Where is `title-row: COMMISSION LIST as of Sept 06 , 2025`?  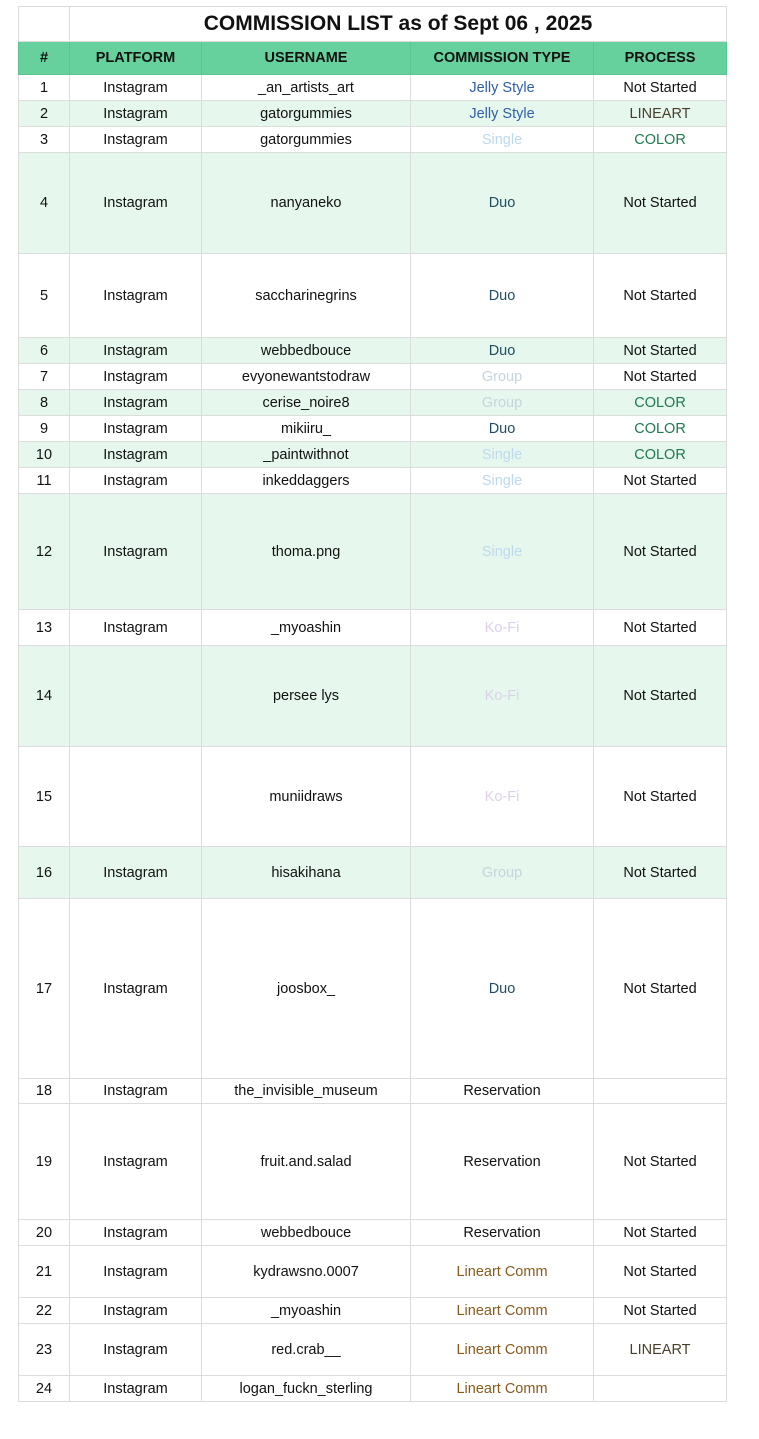 title-row: COMMISSION LIST as of Sept 06 , 2025 is located at coordinates (373, 24).